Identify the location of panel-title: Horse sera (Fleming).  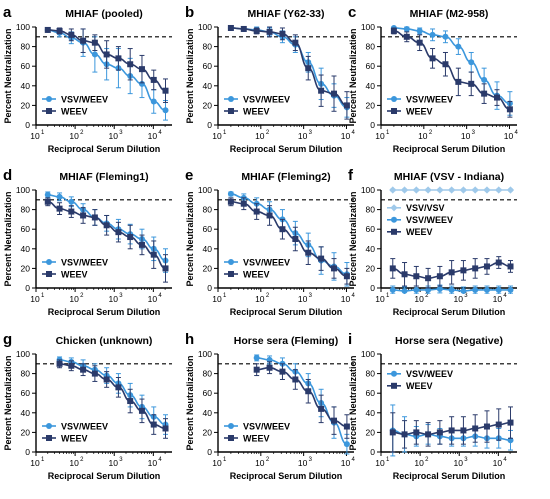
(286, 341).